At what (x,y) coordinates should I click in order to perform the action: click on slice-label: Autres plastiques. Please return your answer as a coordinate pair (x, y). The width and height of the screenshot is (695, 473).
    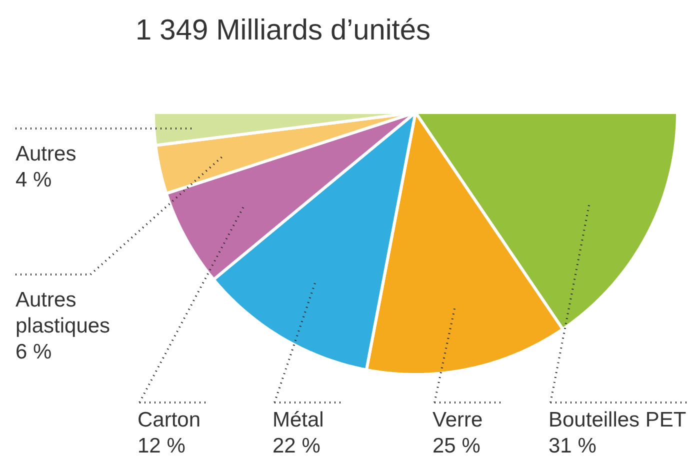
    Looking at the image, I should click on (63, 313).